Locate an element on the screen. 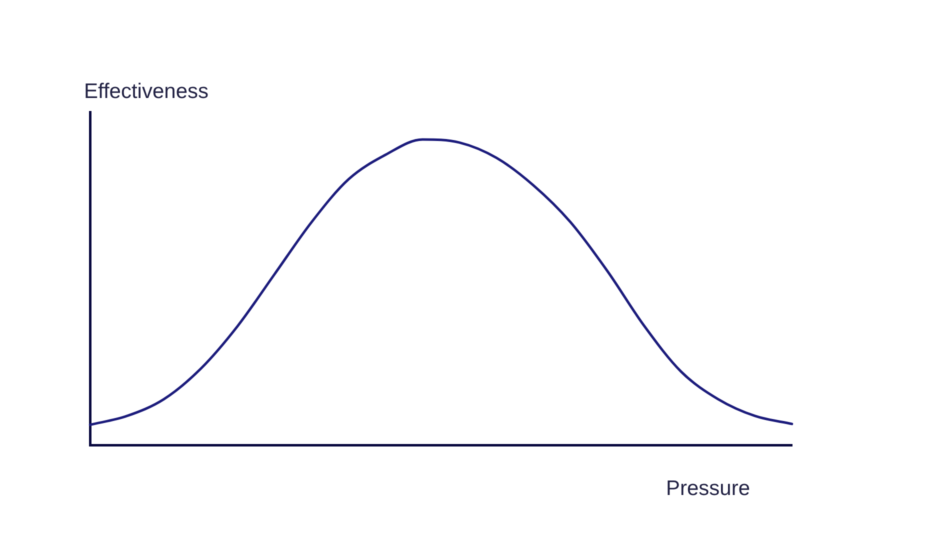 Image resolution: width=942 pixels, height=542 pixels. y-axis-title: Effectiveness is located at coordinates (146, 92).